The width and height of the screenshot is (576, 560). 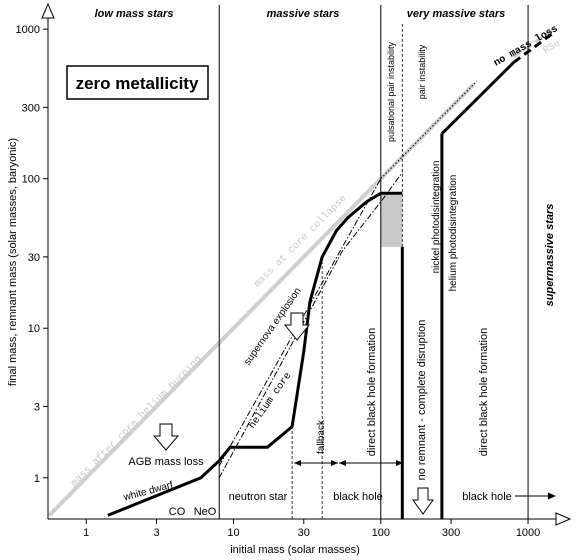 I want to click on fallback-arrow-right-icon, so click(x=334, y=463).